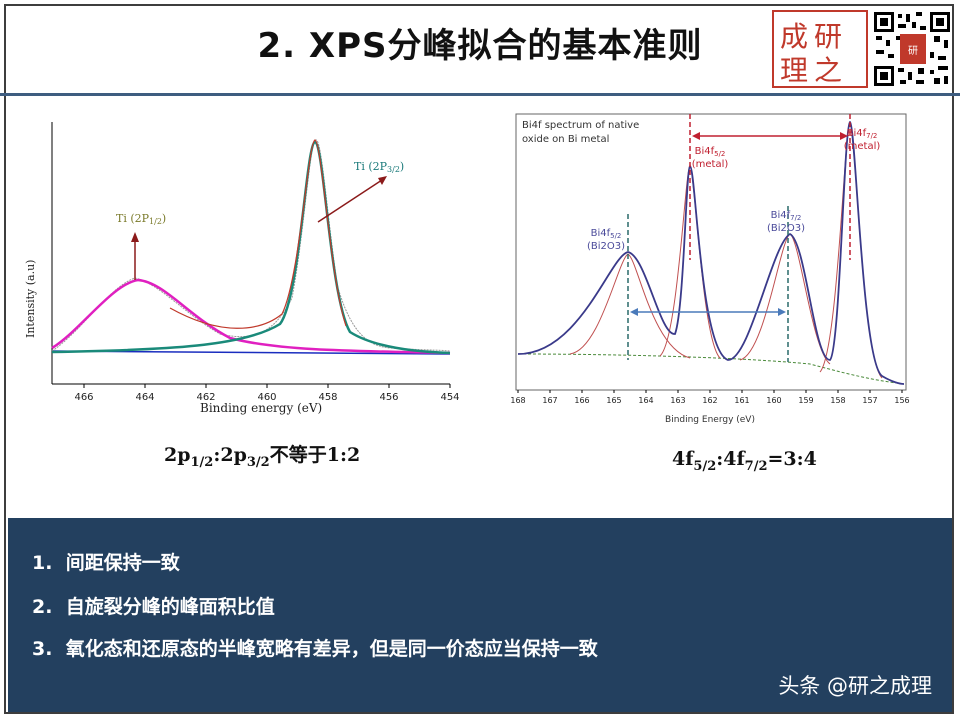 The height and width of the screenshot is (720, 960). What do you see at coordinates (711, 252) in the screenshot?
I see `bi-envelope-curve` at bounding box center [711, 252].